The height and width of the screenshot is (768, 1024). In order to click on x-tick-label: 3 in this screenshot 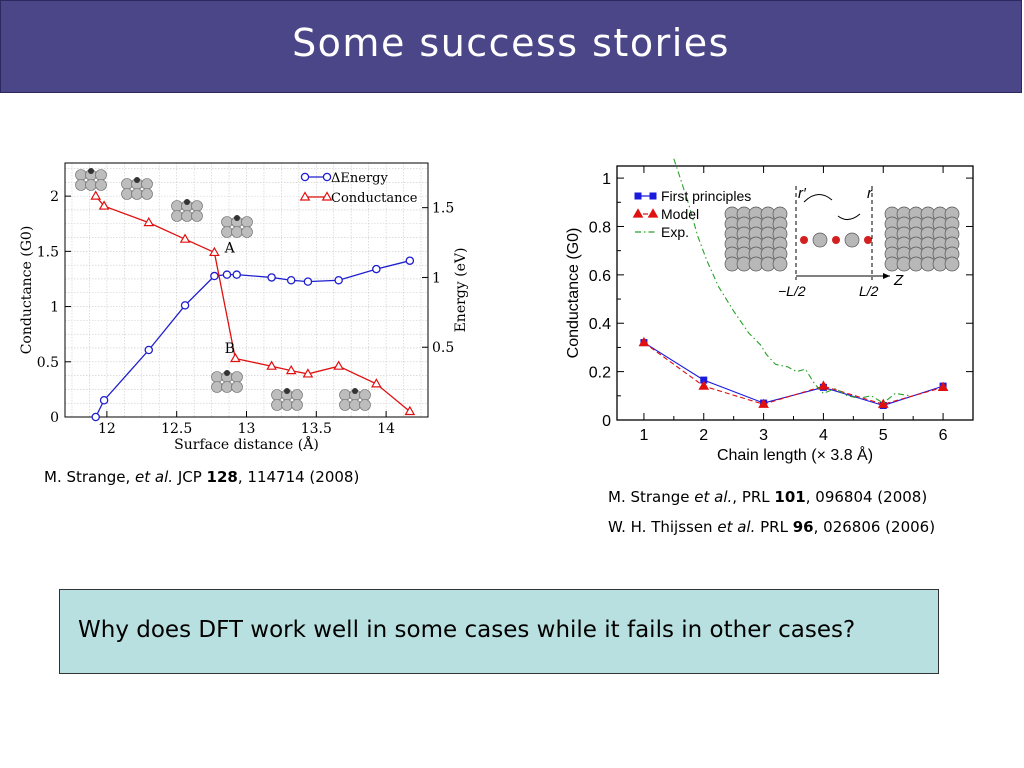, I will do `click(763, 435)`.